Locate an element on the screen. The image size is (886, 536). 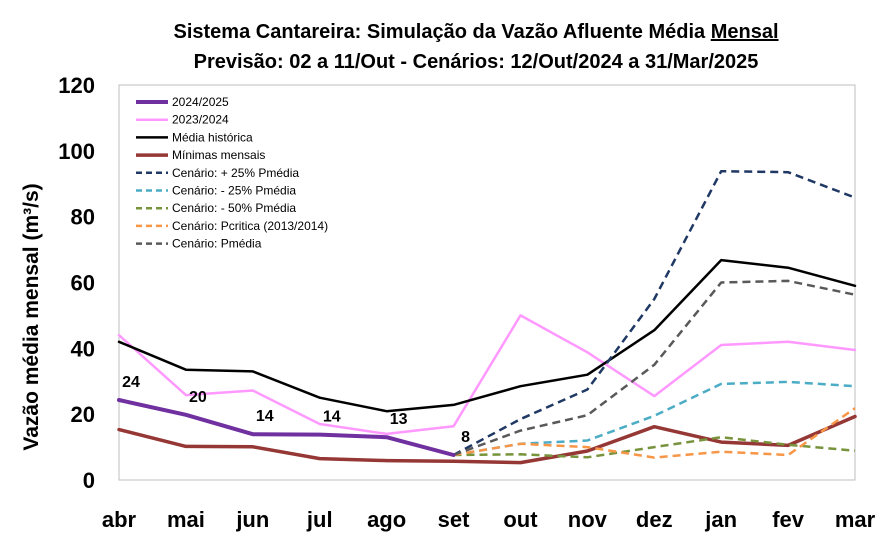
chart-title-underlined: Mensal is located at coordinates (745, 32).